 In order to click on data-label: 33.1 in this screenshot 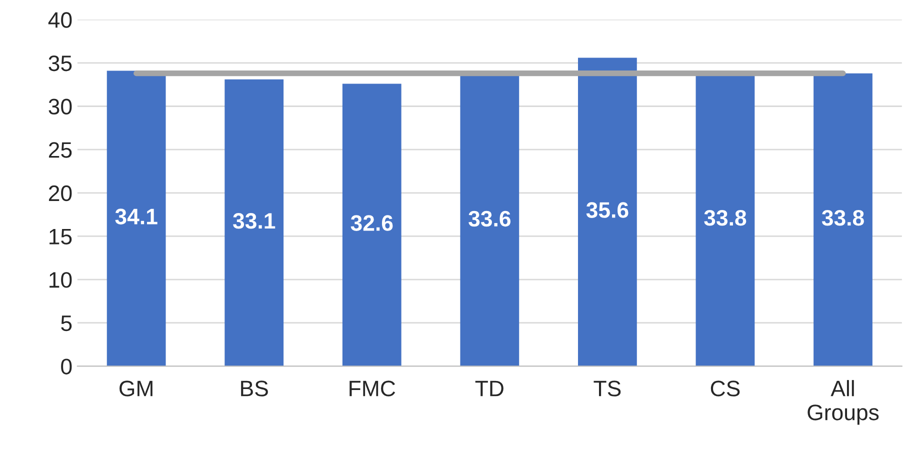, I will do `click(254, 221)`.